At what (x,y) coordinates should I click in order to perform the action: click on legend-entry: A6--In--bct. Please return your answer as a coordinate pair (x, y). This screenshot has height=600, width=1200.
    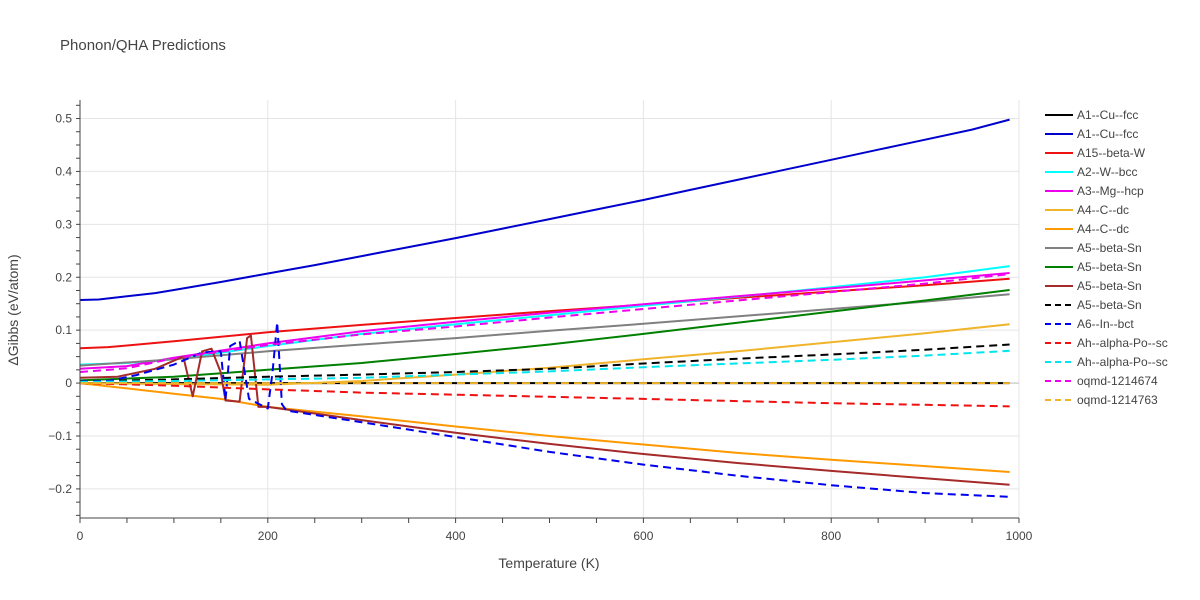
    Looking at the image, I should click on (1105, 324).